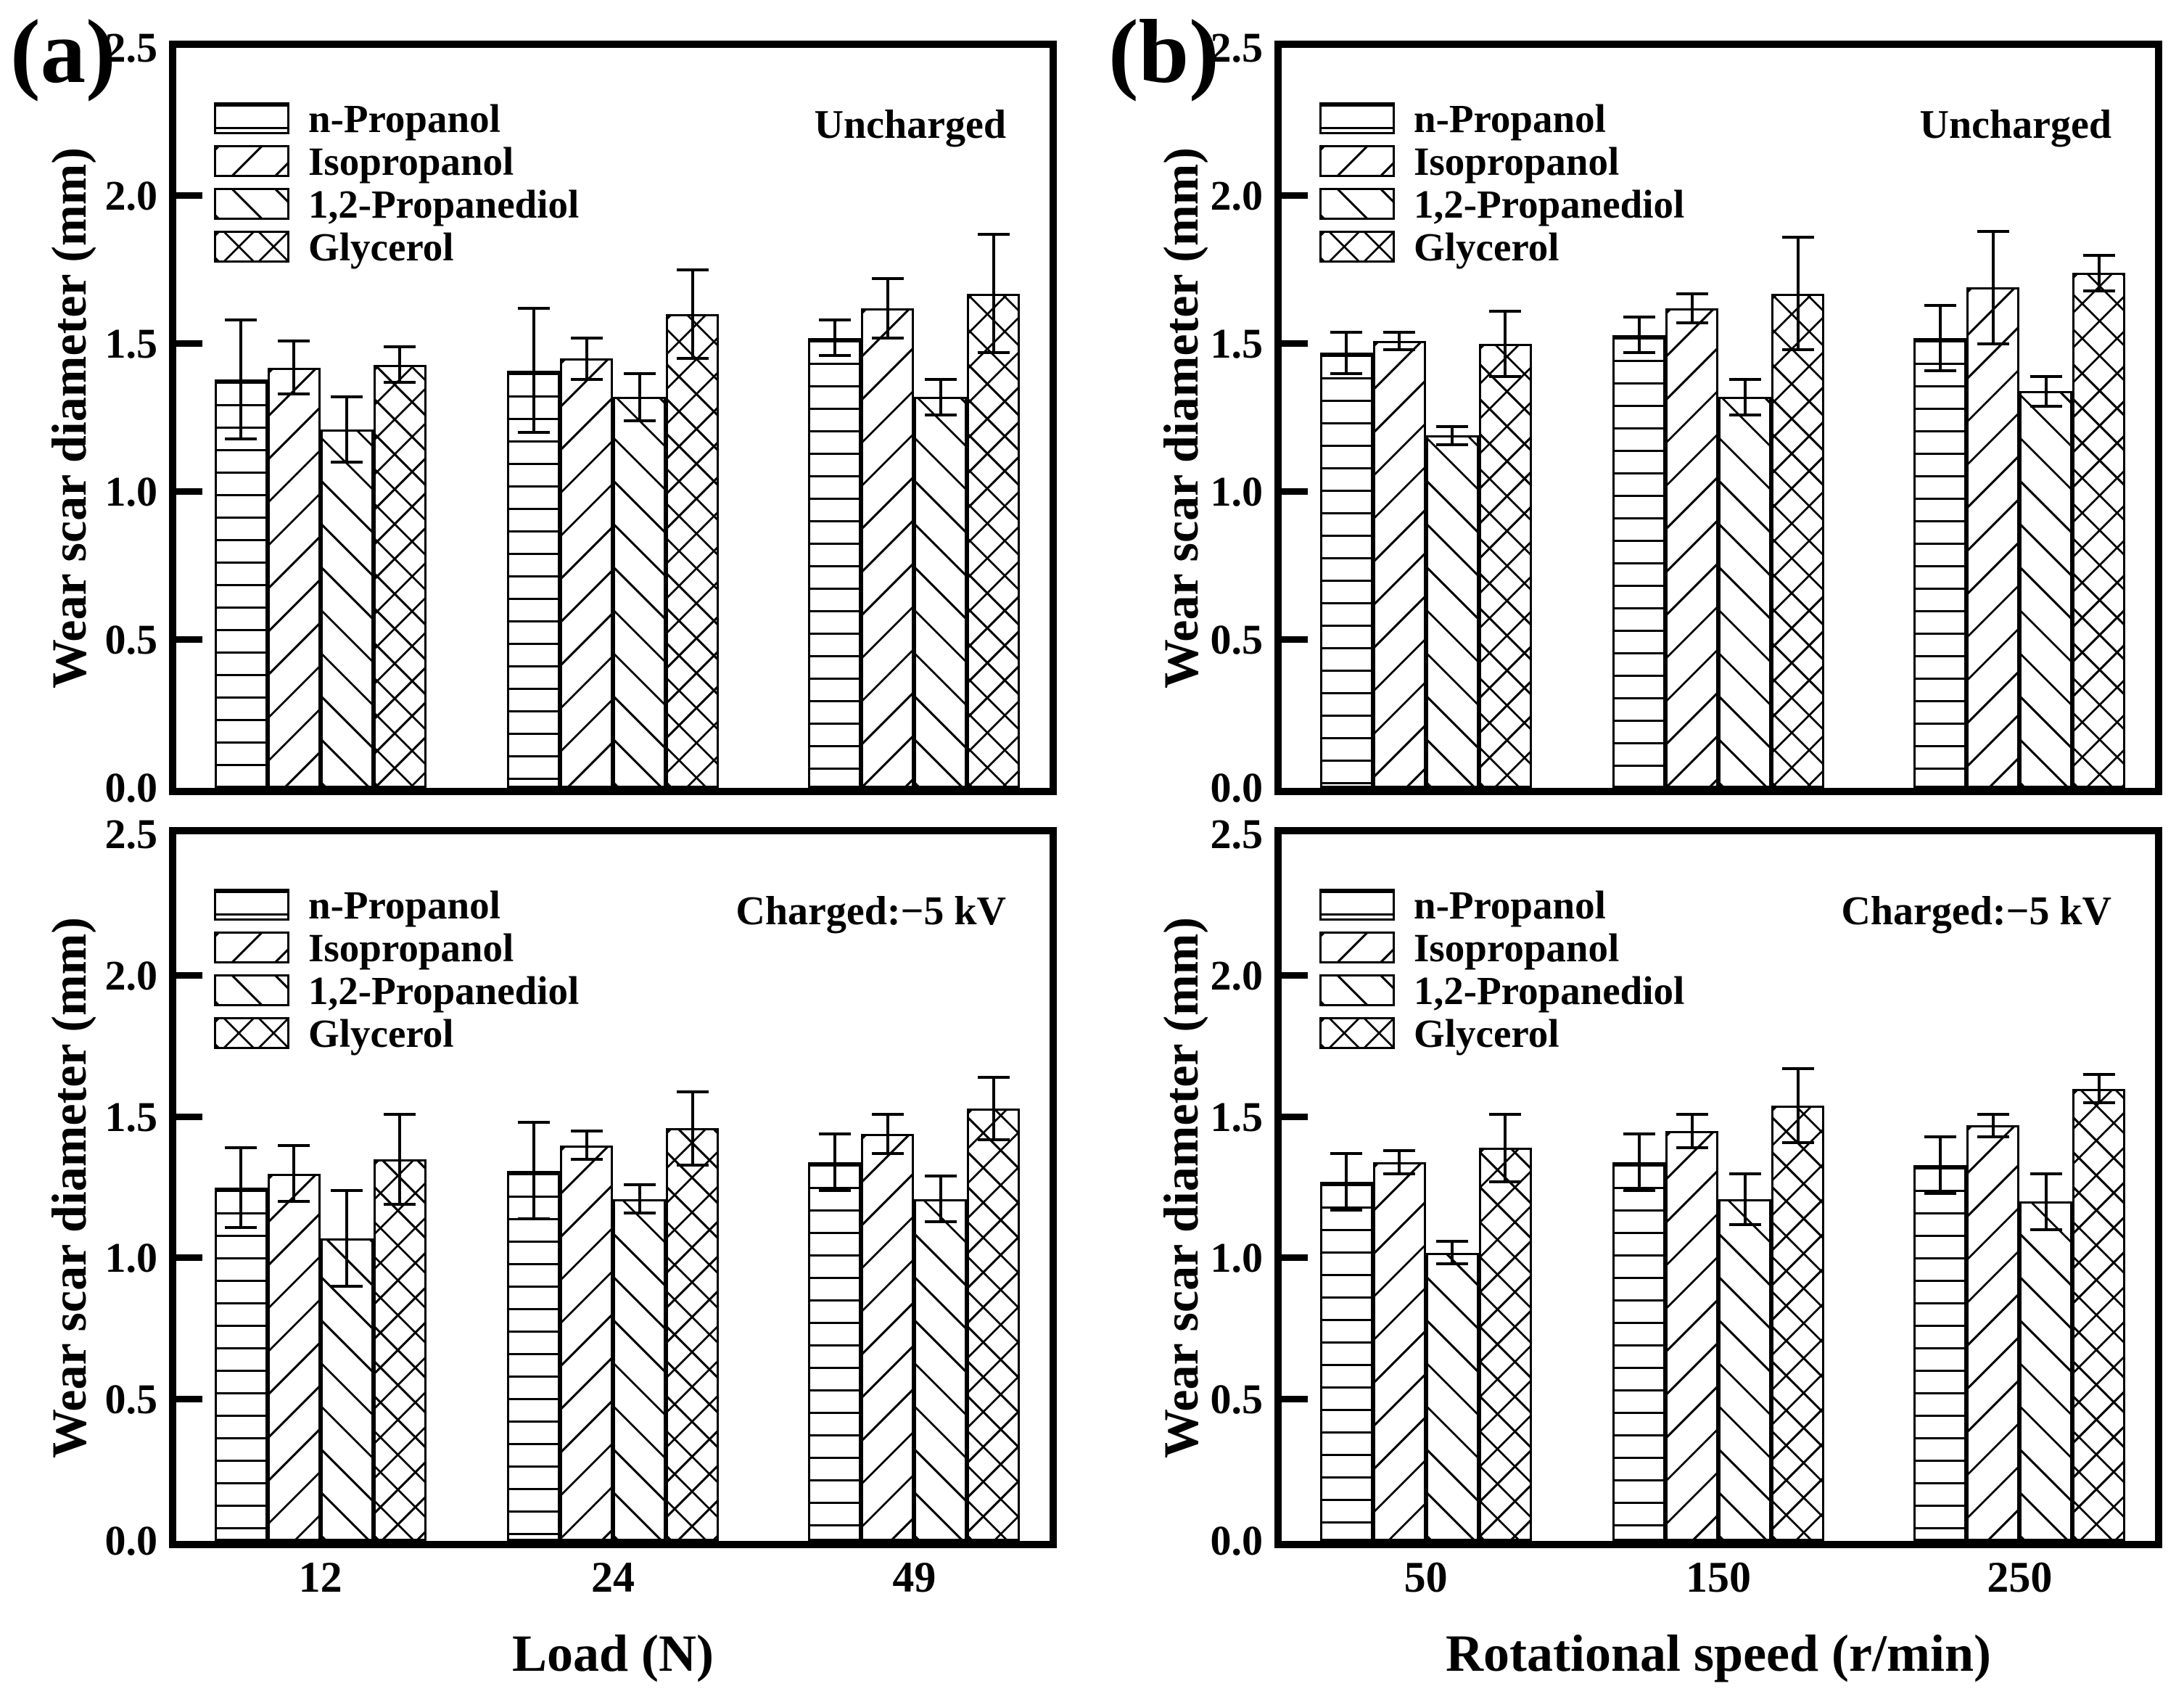  Describe the element at coordinates (1517, 161) in the screenshot. I see `legend-label: Isopropanol` at that location.